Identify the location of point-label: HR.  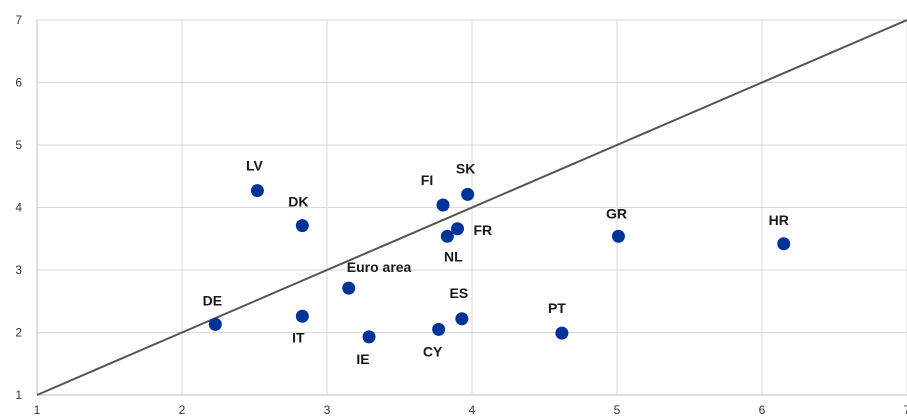
(779, 220).